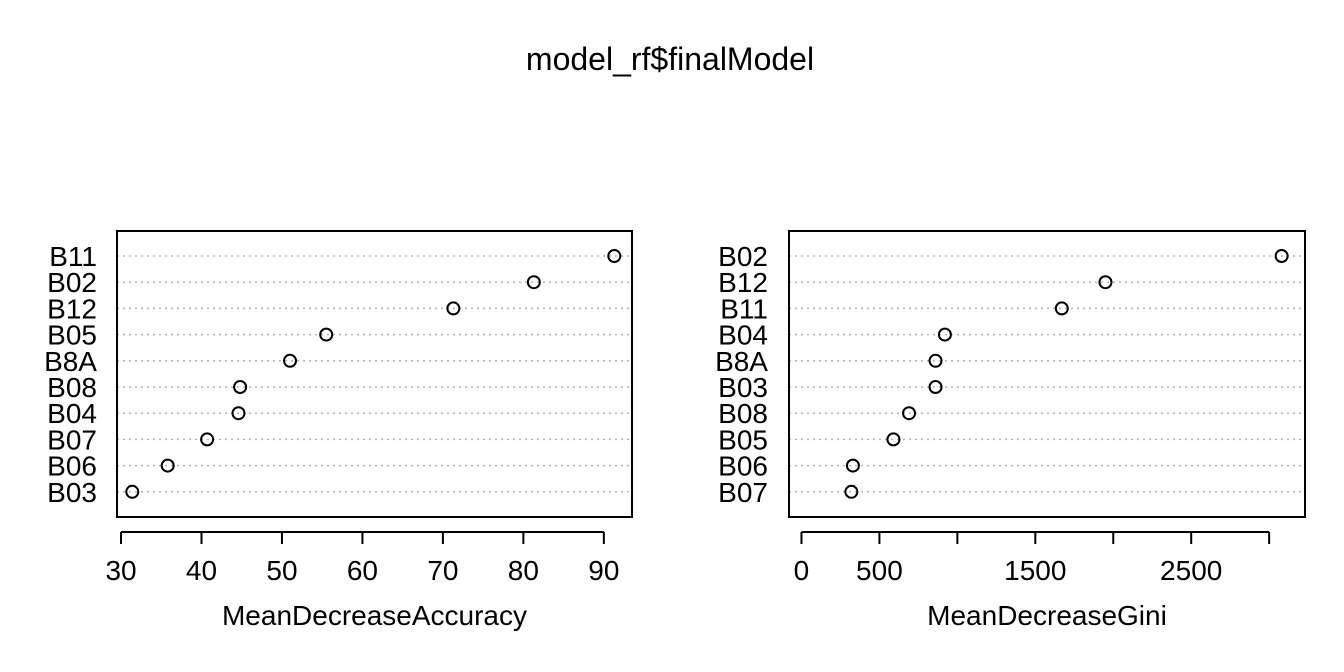  Describe the element at coordinates (362, 570) in the screenshot. I see `x-tick-label: 60` at that location.